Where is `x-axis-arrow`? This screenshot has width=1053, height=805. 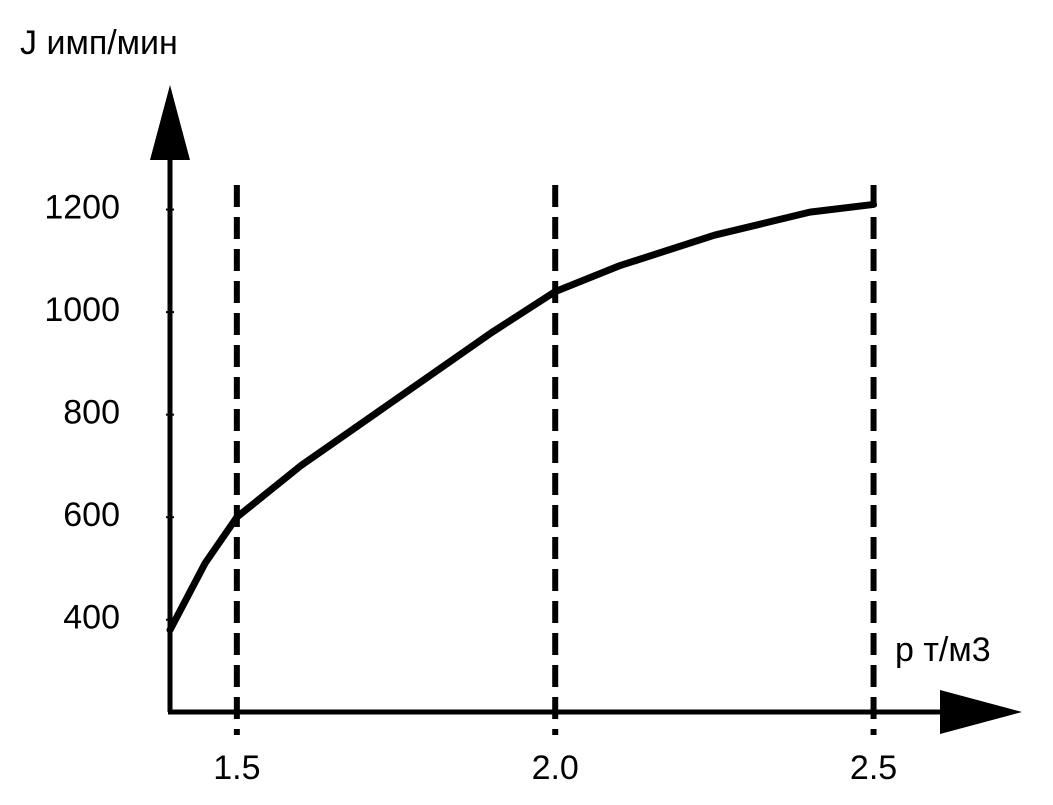
x-axis-arrow is located at coordinates (981, 712).